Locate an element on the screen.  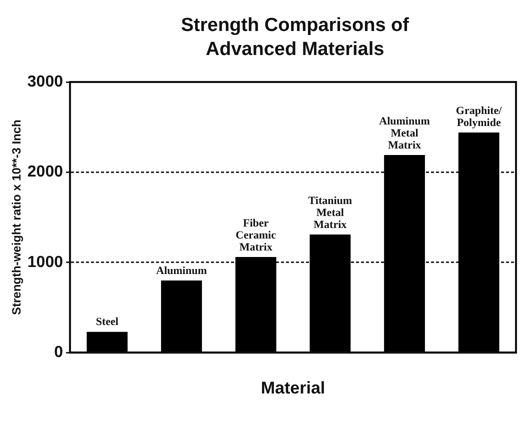
x-tick-label: Aluminum is located at coordinates (181, 270).